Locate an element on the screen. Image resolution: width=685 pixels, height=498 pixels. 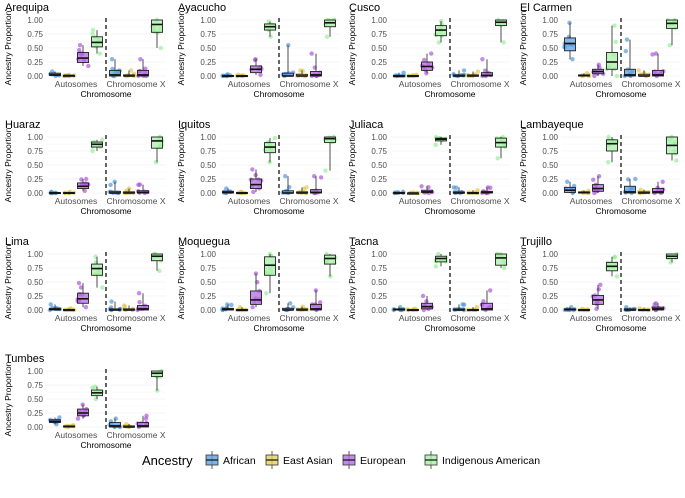
box-ayacucho-autosomes-indigenous-american is located at coordinates (270, 29).